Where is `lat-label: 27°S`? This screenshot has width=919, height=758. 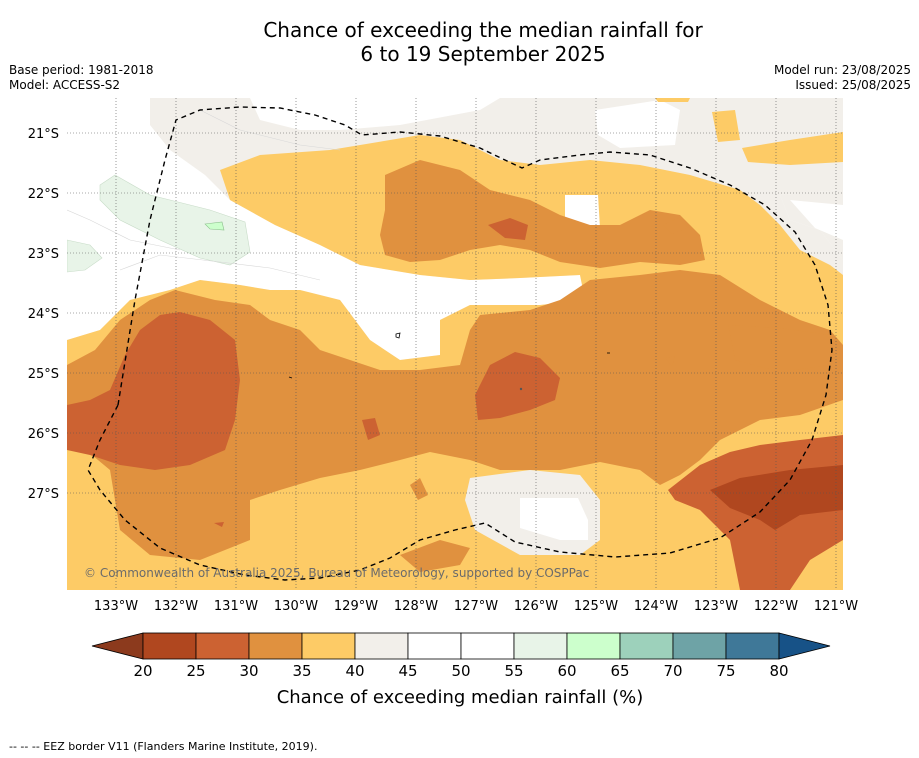 lat-label: 27°S is located at coordinates (43, 494).